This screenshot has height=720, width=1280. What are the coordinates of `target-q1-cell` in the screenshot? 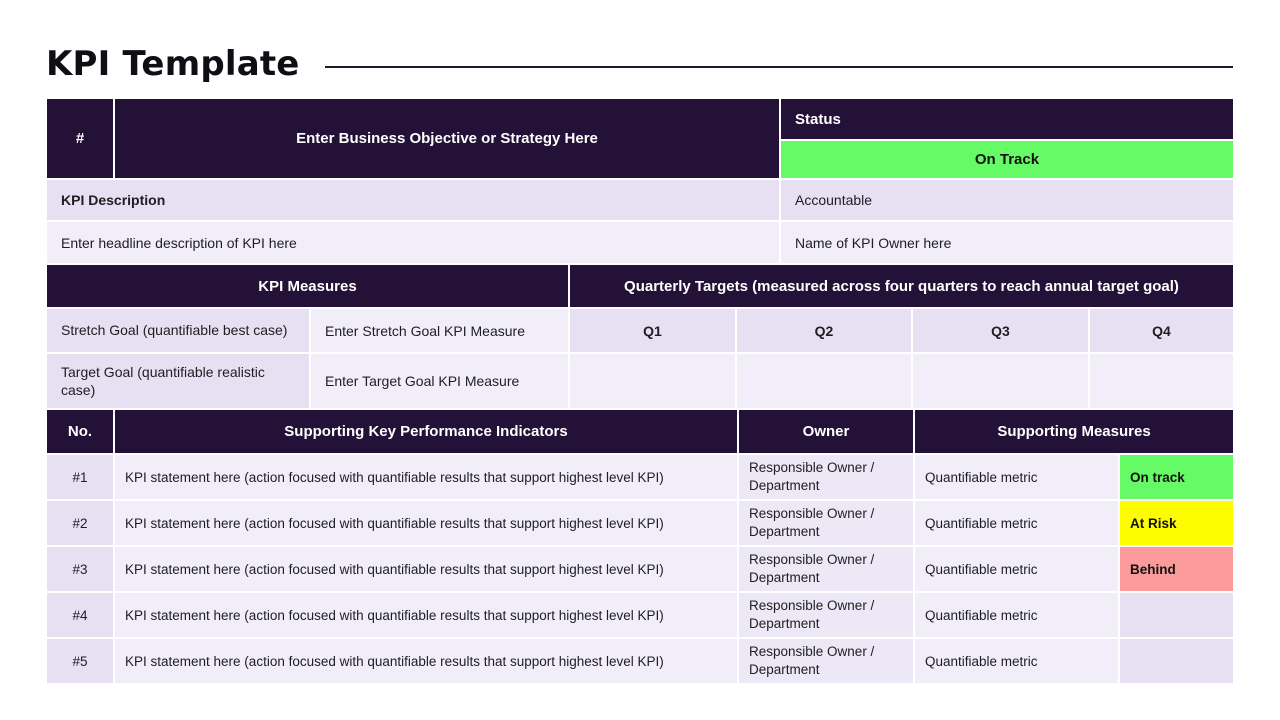 It's located at (652, 381).